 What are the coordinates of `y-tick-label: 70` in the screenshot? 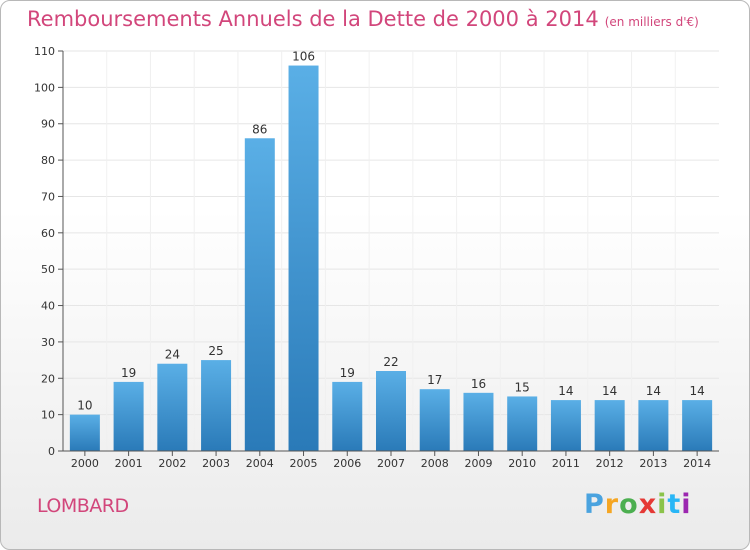 It's located at (48, 196).